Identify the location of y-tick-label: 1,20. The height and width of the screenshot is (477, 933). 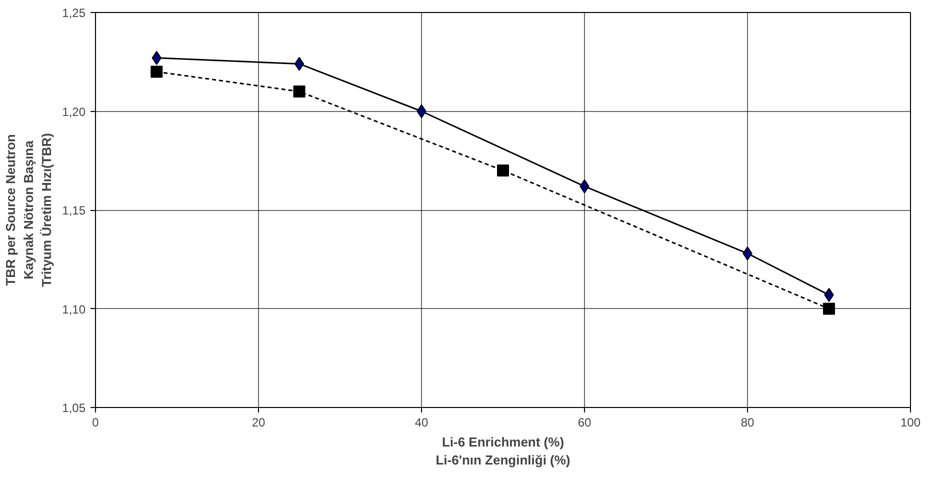
(74, 111).